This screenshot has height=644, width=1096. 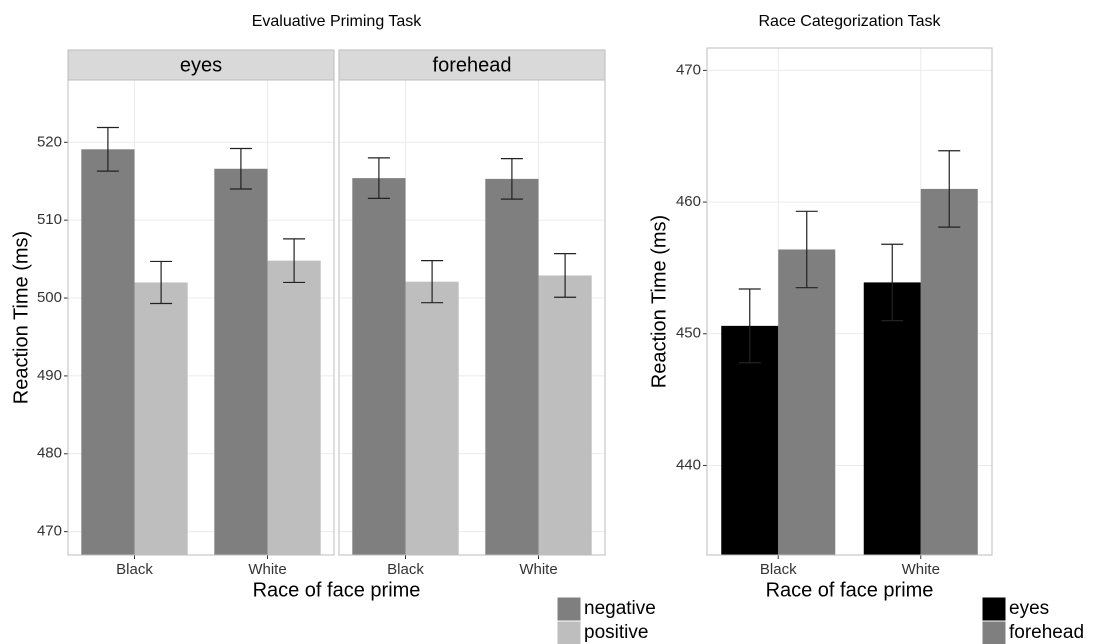 I want to click on y-tick-label: 490, so click(x=49, y=375).